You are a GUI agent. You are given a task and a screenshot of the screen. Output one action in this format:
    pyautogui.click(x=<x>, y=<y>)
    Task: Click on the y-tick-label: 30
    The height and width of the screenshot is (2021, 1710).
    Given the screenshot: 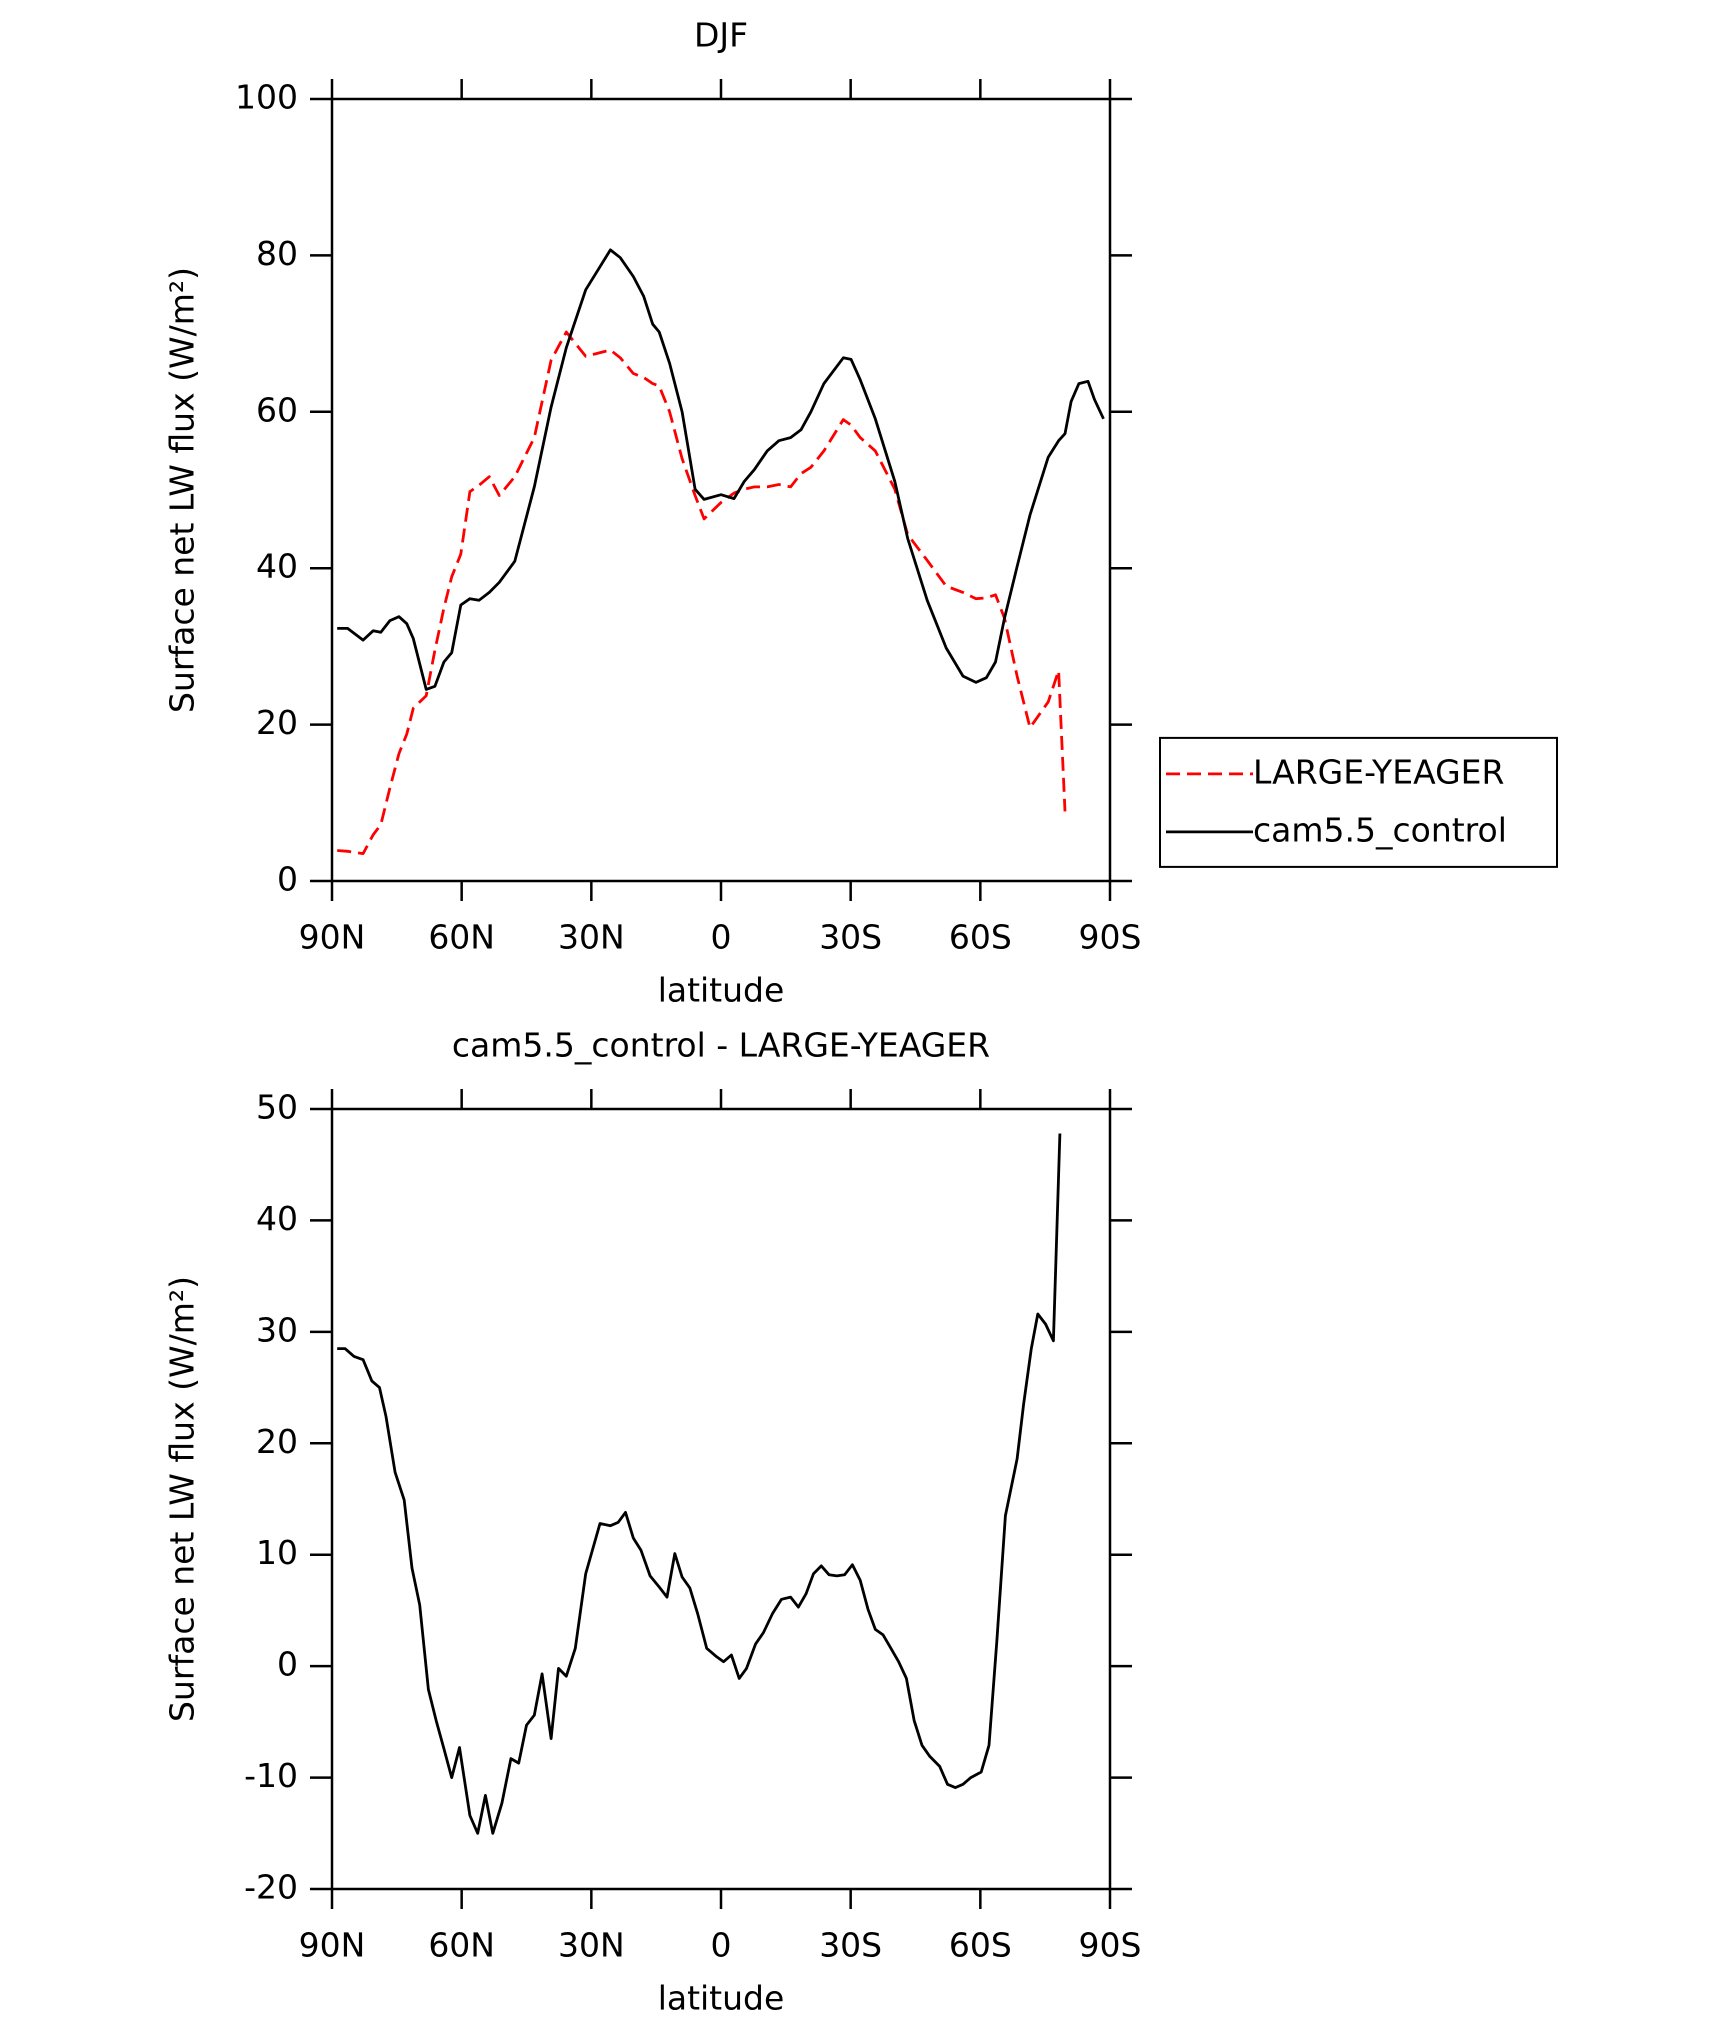 What is the action you would take?
    pyautogui.click(x=277, y=1329)
    